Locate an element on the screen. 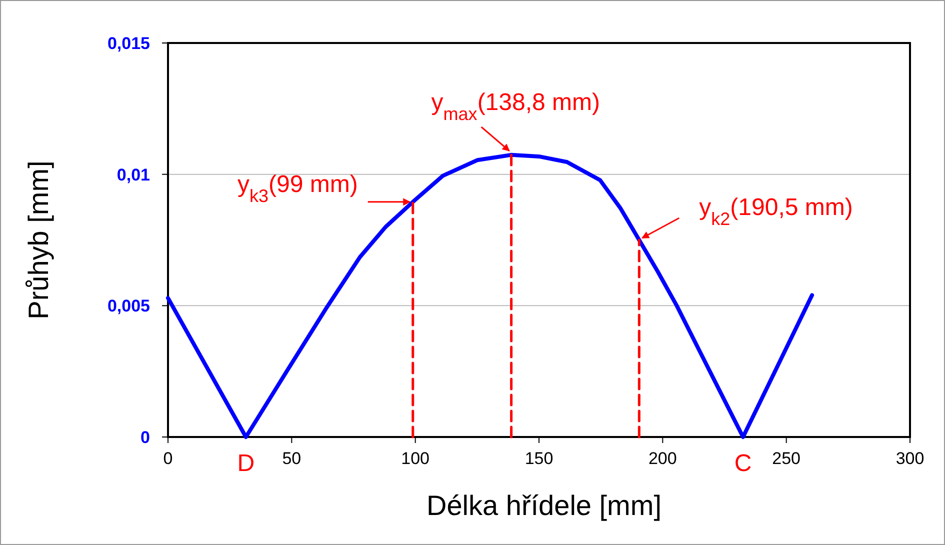 Image resolution: width=945 pixels, height=545 pixels. y-tick-label: 0 is located at coordinates (145, 437).